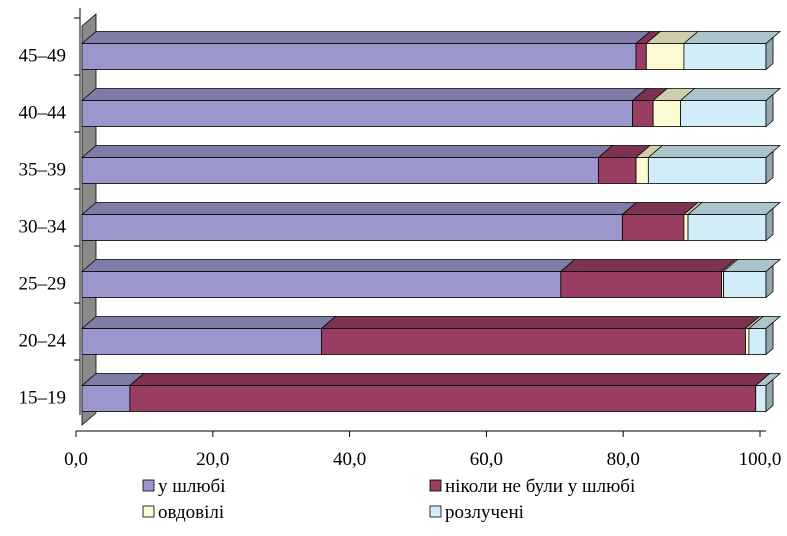 The width and height of the screenshot is (787, 536). What do you see at coordinates (43, 227) in the screenshot?
I see `category-label: 30–34` at bounding box center [43, 227].